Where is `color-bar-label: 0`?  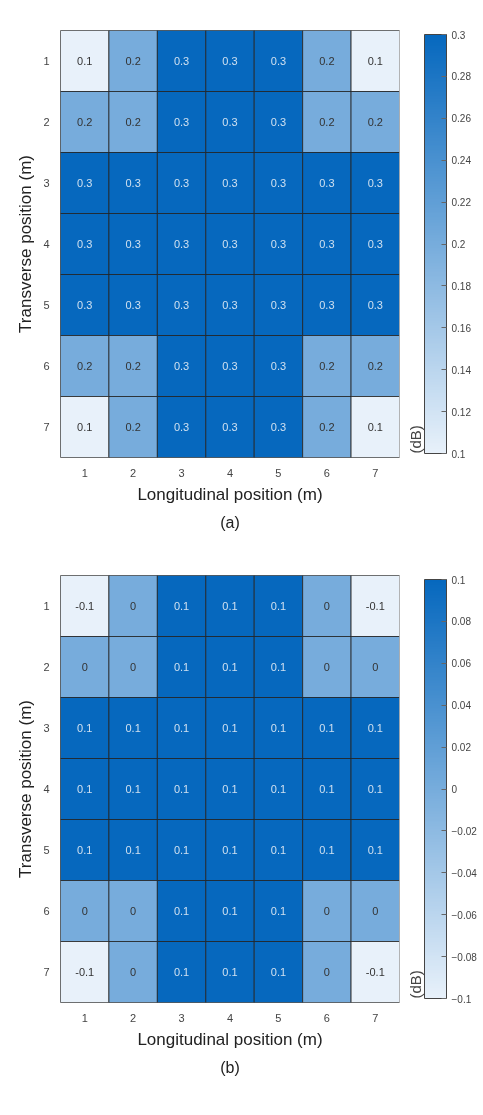 color-bar-label: 0 is located at coordinates (454, 789).